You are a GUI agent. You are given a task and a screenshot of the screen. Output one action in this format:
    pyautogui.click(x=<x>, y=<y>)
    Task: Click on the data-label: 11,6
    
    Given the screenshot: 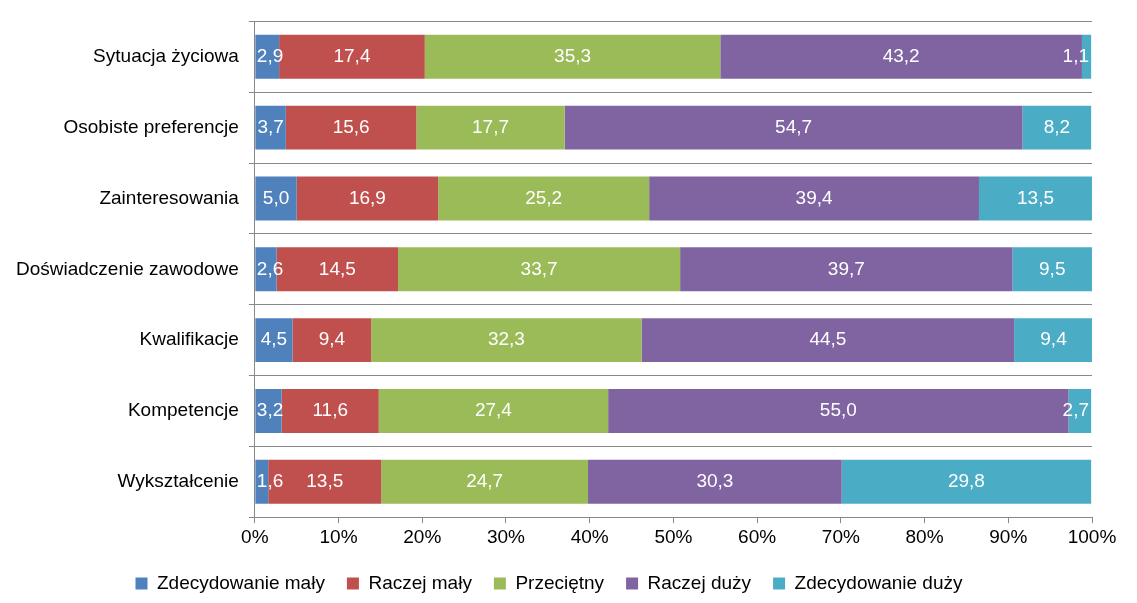 What is the action you would take?
    pyautogui.click(x=330, y=410)
    